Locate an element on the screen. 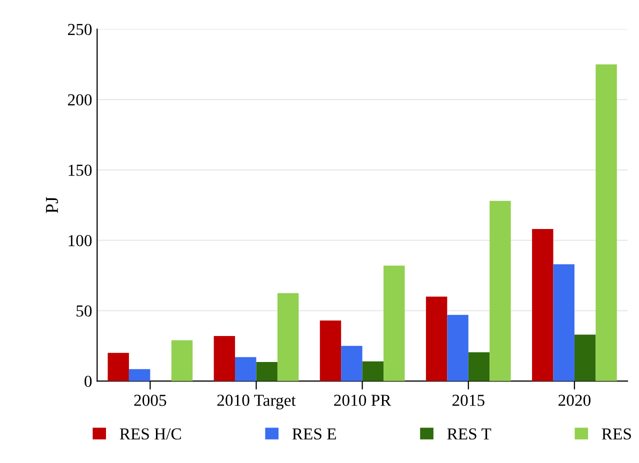 The image size is (639, 463). y-tick-label: 200 is located at coordinates (80, 100).